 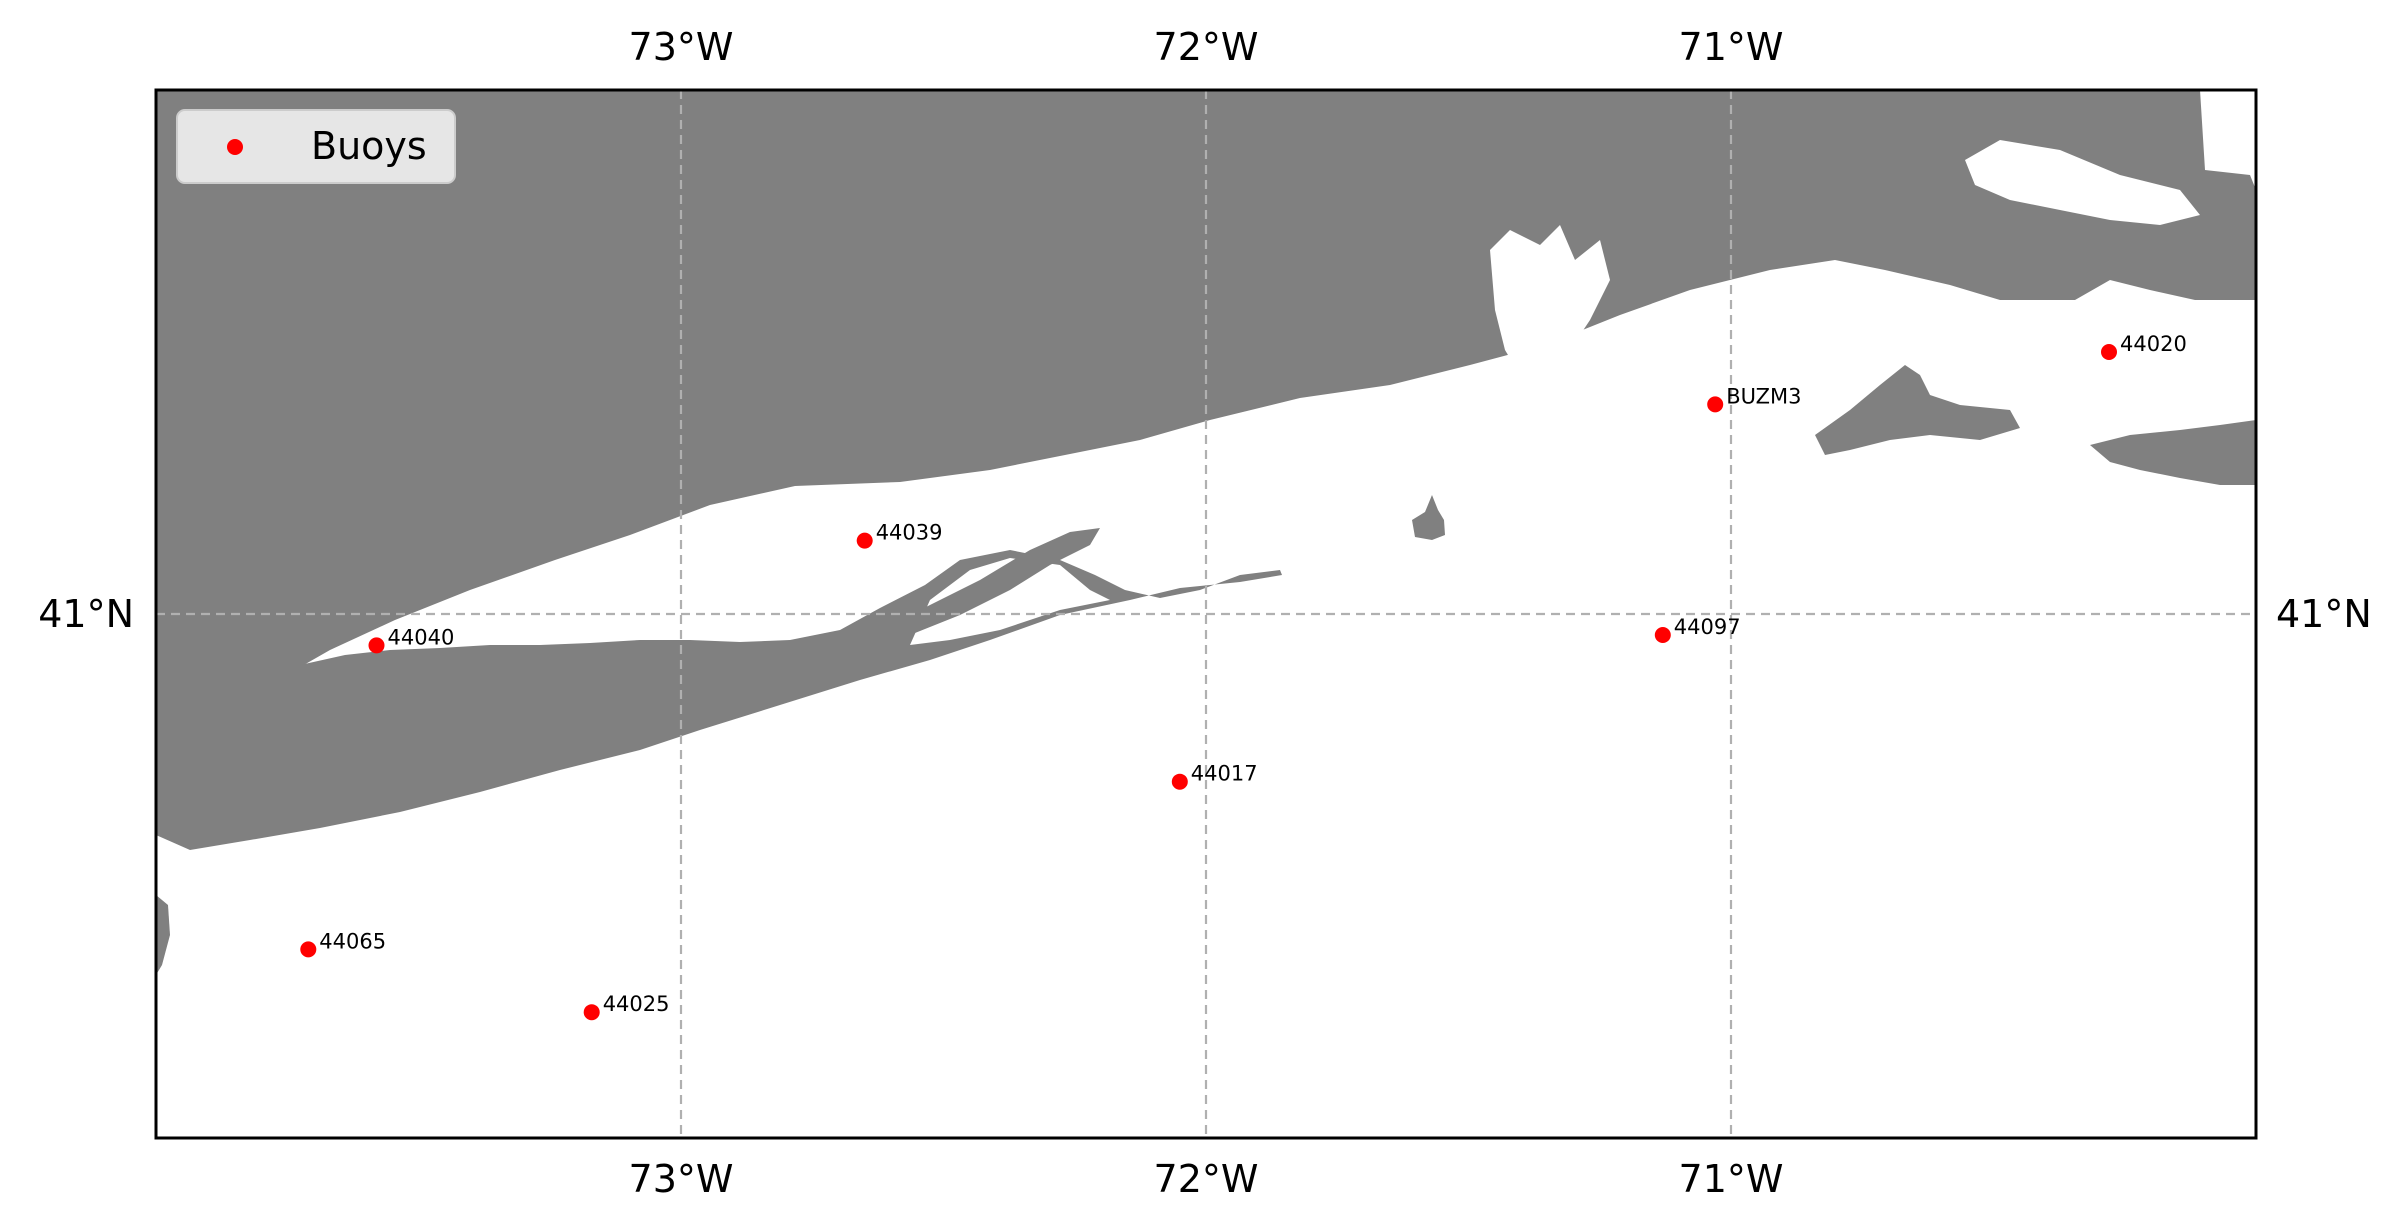 I want to click on cape-cod-bay-water, so click(x=2082, y=182).